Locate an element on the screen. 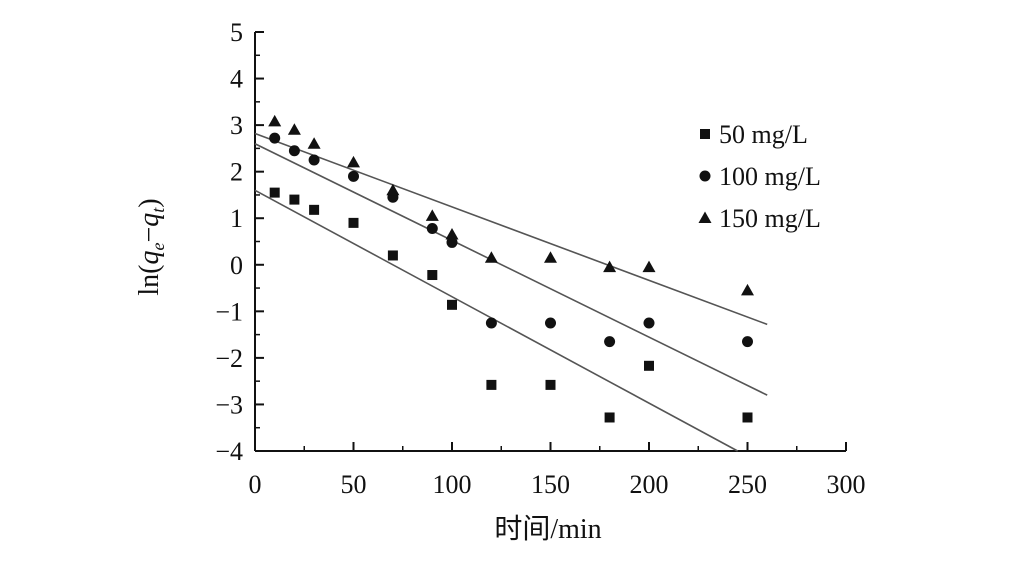 Image resolution: width=1013 pixels, height=569 pixels. legend-label-series-3: 150 mg/L is located at coordinates (770, 218).